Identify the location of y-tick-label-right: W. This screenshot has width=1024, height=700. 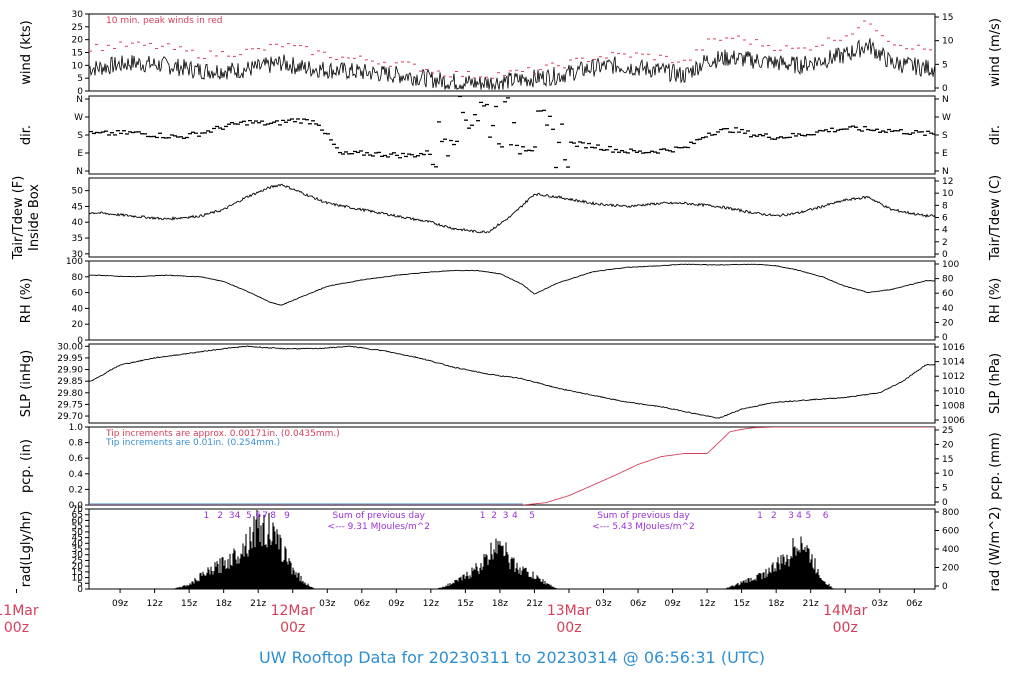
(946, 118).